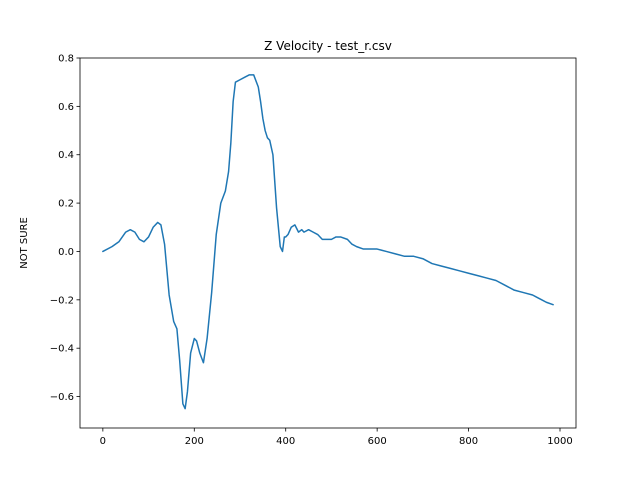 The width and height of the screenshot is (640, 480). What do you see at coordinates (66, 155) in the screenshot?
I see `y-tick-label: 0.4` at bounding box center [66, 155].